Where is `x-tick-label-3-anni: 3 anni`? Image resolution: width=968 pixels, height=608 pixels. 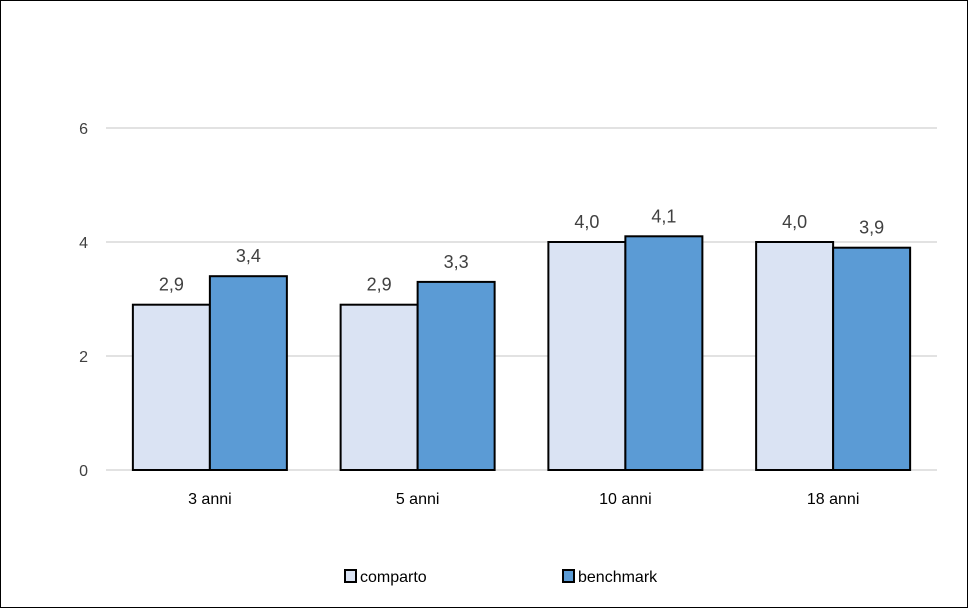 x-tick-label-3-anni: 3 anni is located at coordinates (210, 499).